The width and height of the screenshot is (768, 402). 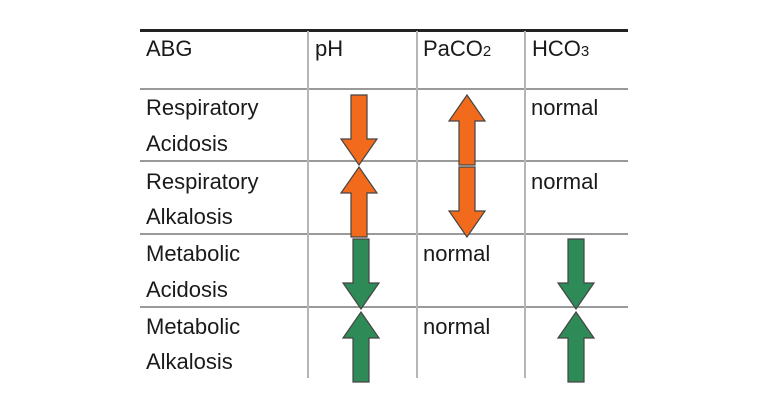 What do you see at coordinates (329, 48) in the screenshot?
I see `header-ph: pH` at bounding box center [329, 48].